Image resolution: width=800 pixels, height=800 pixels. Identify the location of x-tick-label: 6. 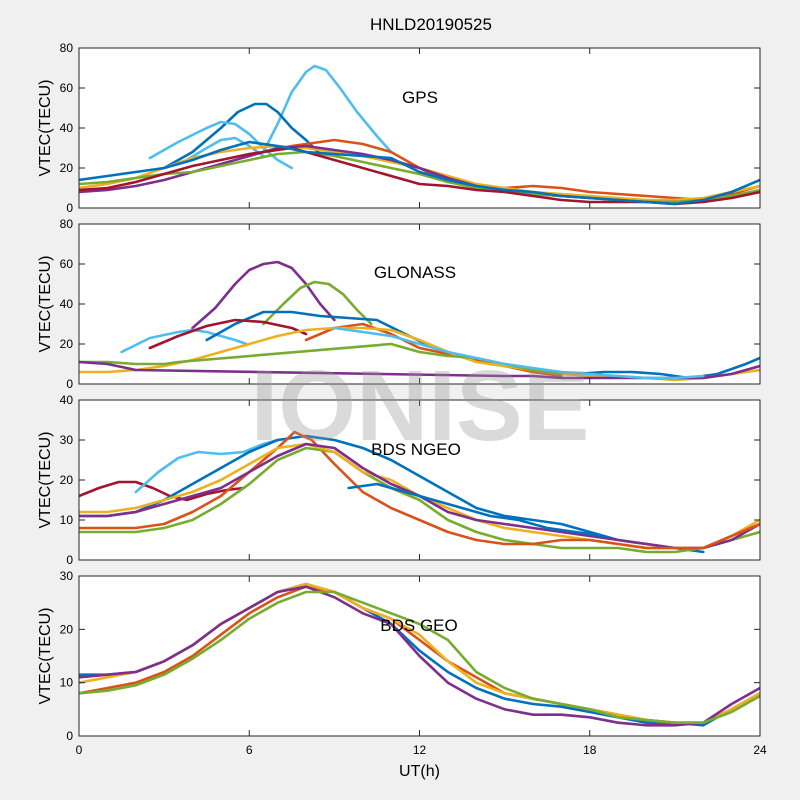
(249, 750).